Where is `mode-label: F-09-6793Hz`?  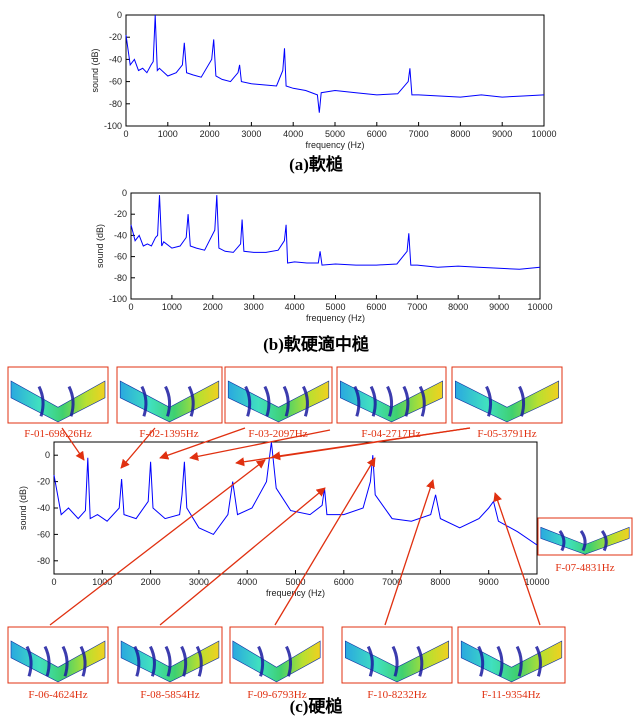 mode-label: F-09-6793Hz is located at coordinates (276, 695).